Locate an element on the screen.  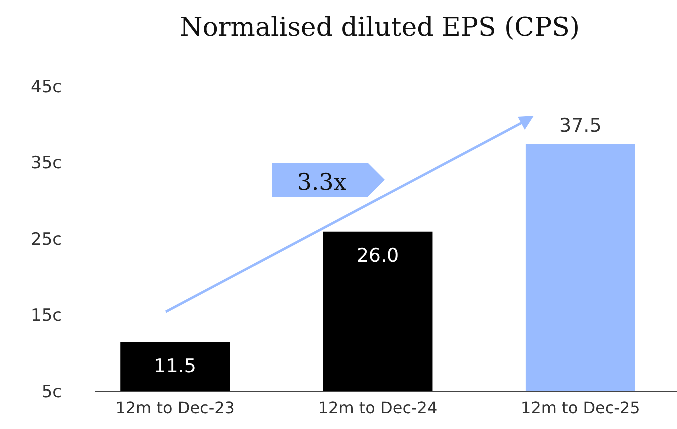
y-tick-label: 5c is located at coordinates (52, 392).